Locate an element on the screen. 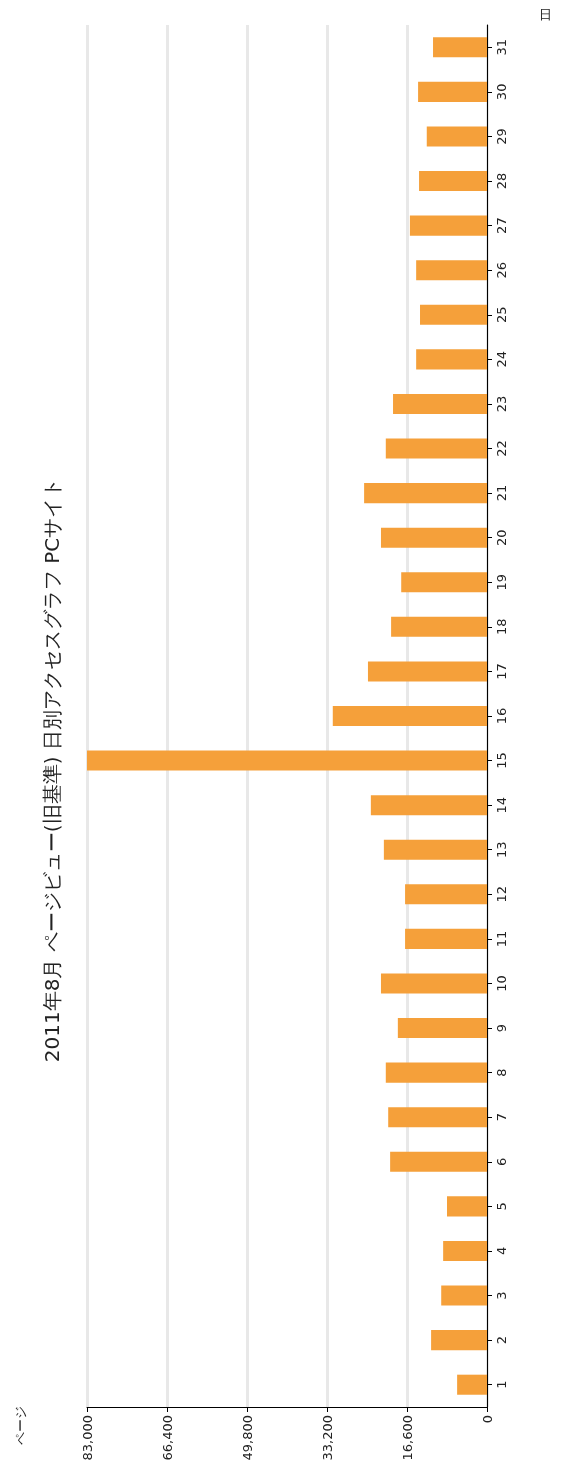 This screenshot has height=1474, width=562. y-tick-label: 28 is located at coordinates (501, 181).